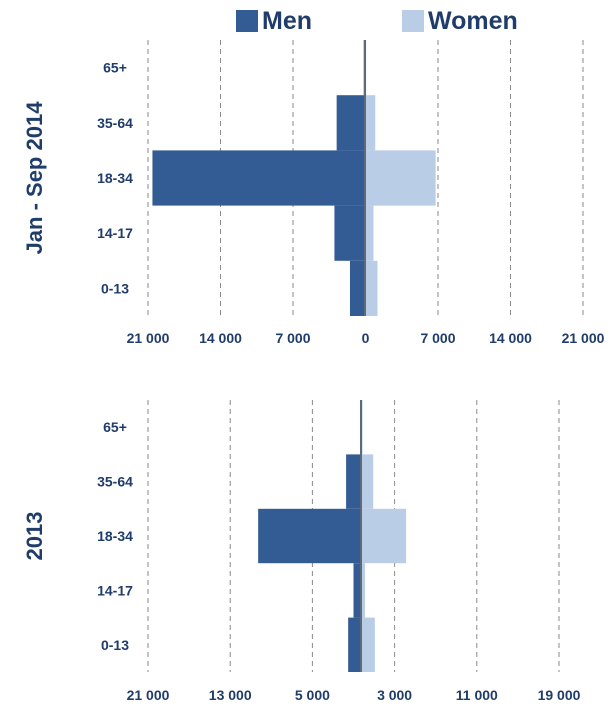 The height and width of the screenshot is (704, 612). What do you see at coordinates (366, 338) in the screenshot?
I see `x-tick-label: 0` at bounding box center [366, 338].